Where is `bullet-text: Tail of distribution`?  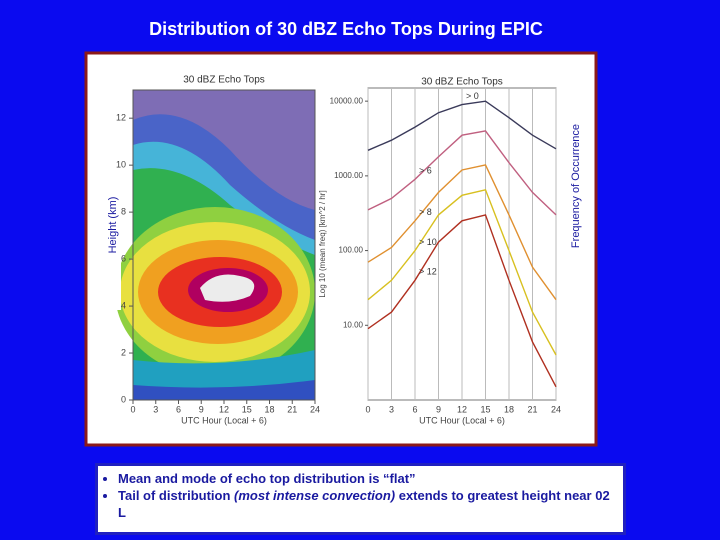
bullet-text: Tail of distribution is located at coordinates (176, 495).